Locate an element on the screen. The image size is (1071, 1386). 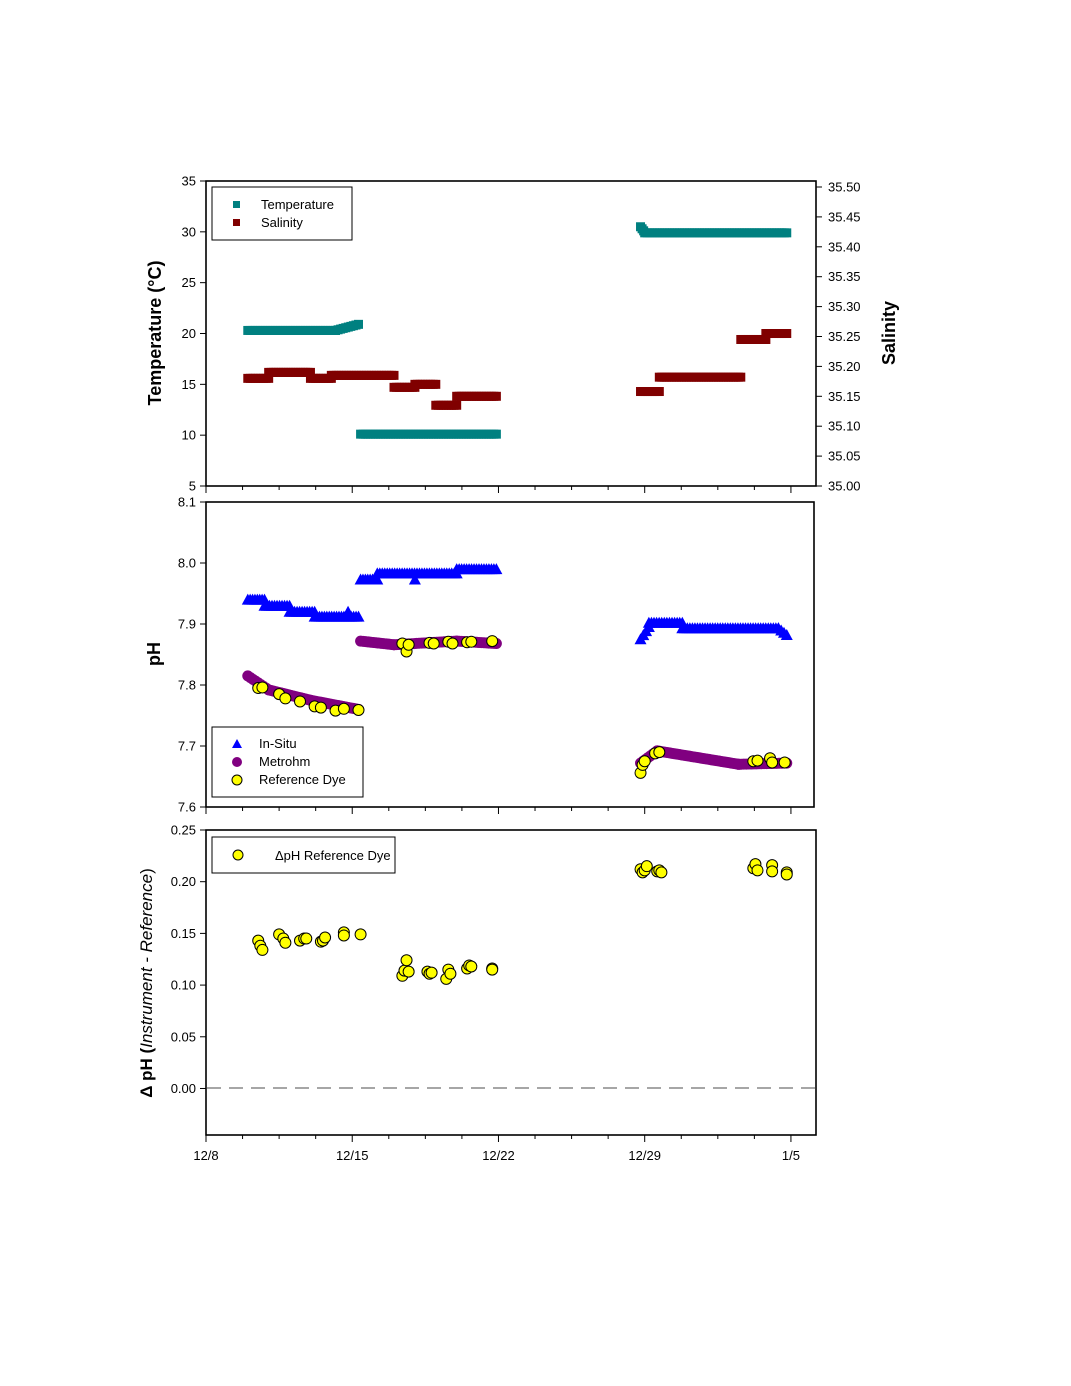
y-axis-label: Temperature (°C) Salinity is located at coordinates (522, 333).